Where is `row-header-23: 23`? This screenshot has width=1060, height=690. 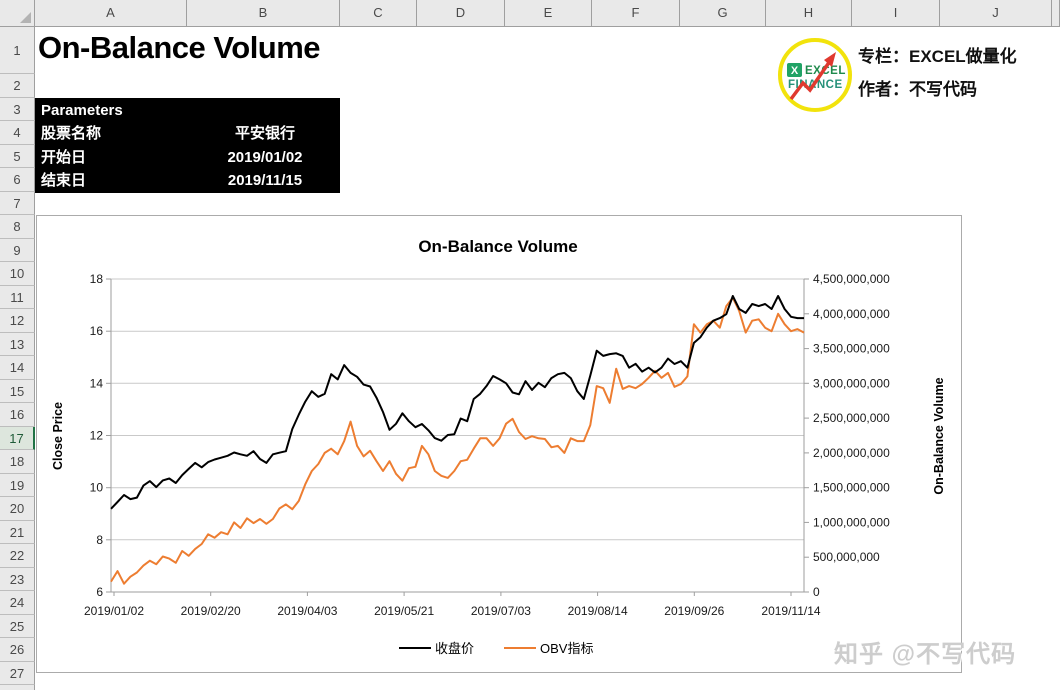 row-header-23: 23 is located at coordinates (17, 579).